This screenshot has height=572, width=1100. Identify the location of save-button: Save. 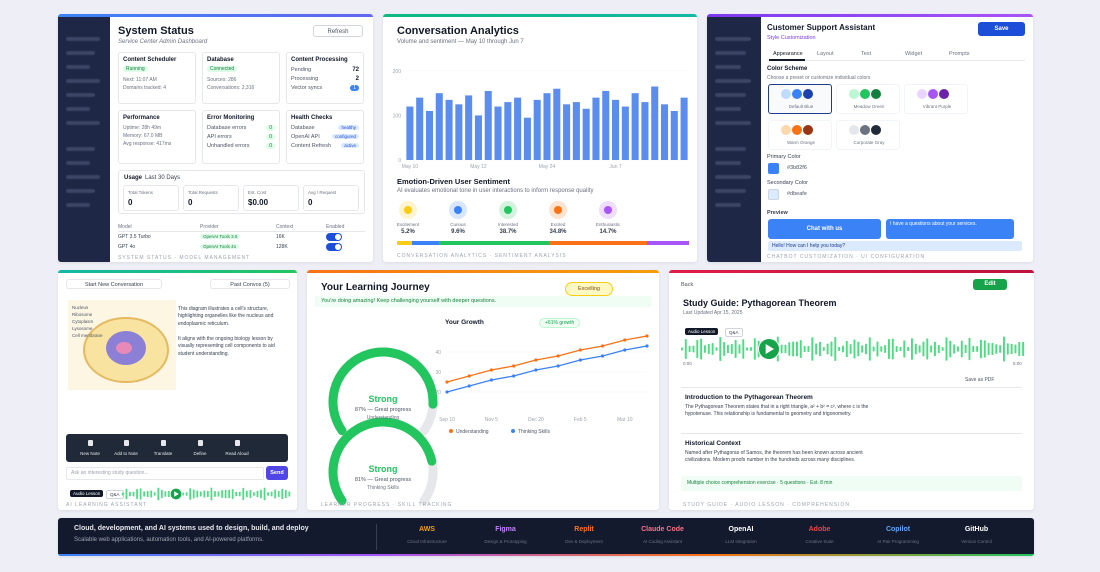
(1001, 29).